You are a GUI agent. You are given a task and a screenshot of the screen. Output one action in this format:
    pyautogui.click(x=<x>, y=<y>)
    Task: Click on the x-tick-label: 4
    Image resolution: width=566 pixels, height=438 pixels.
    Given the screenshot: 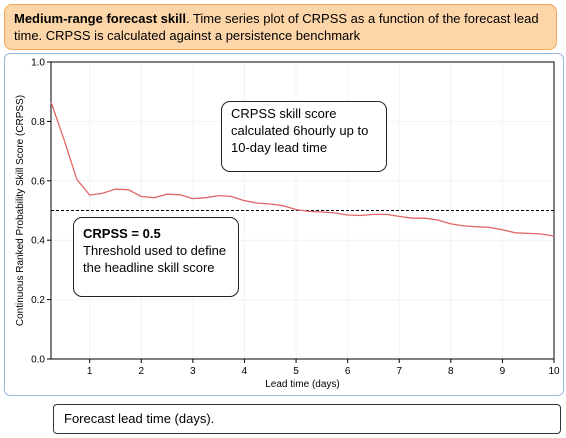 What is the action you would take?
    pyautogui.click(x=245, y=371)
    